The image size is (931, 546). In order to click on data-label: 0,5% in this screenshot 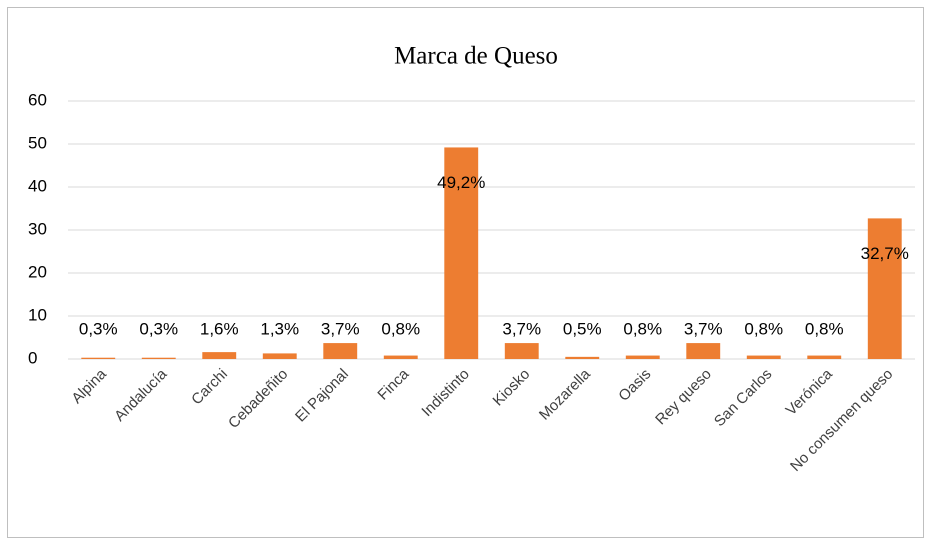, I will do `click(582, 328)`.